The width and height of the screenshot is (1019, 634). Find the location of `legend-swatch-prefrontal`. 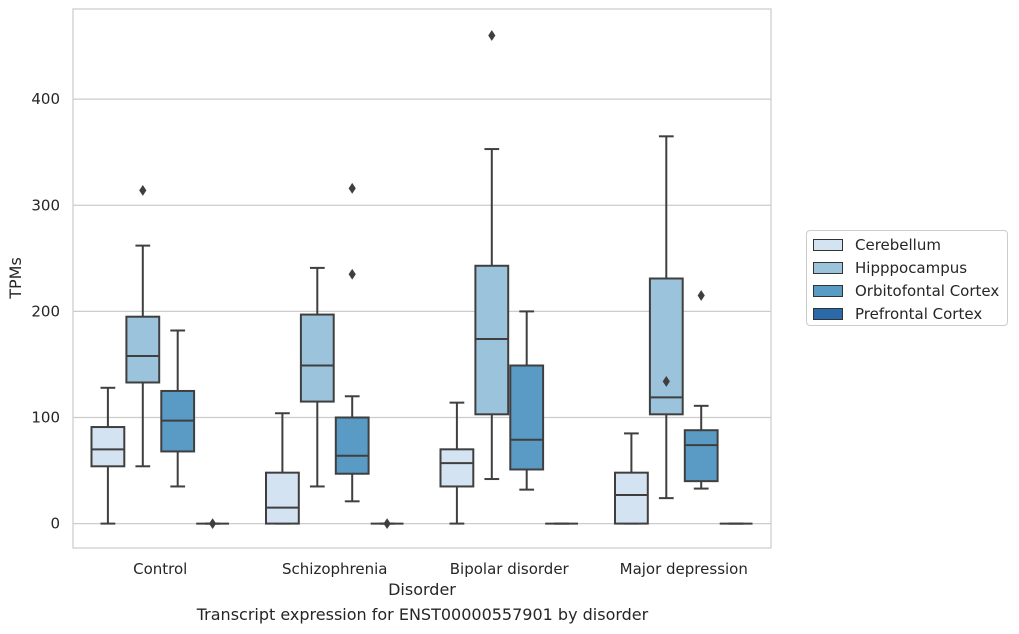

legend-swatch-prefrontal is located at coordinates (828, 314).